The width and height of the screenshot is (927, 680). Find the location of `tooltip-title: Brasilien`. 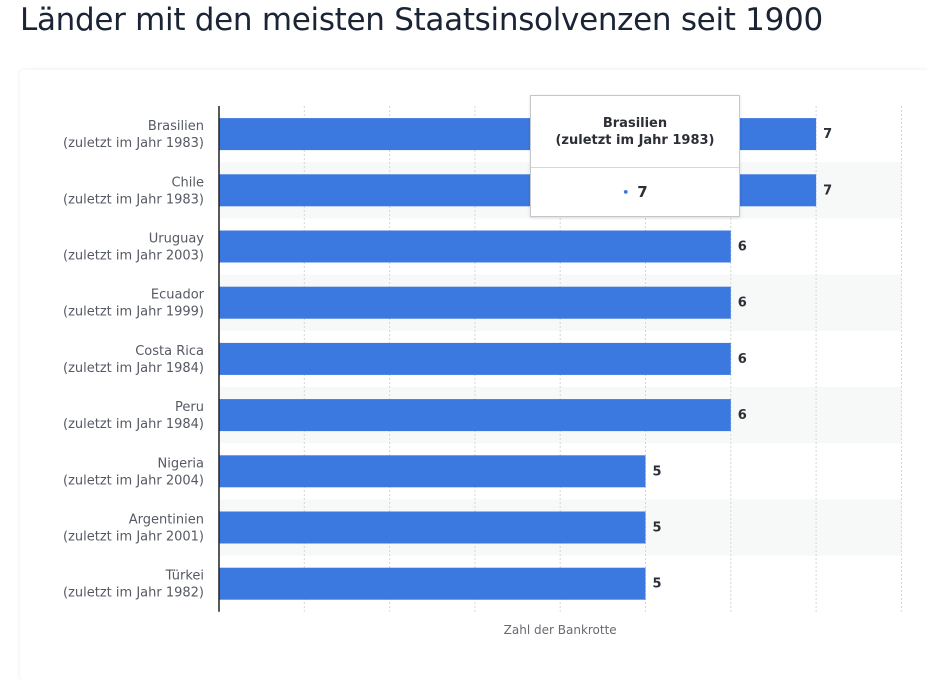

tooltip-title: Brasilien is located at coordinates (635, 123).